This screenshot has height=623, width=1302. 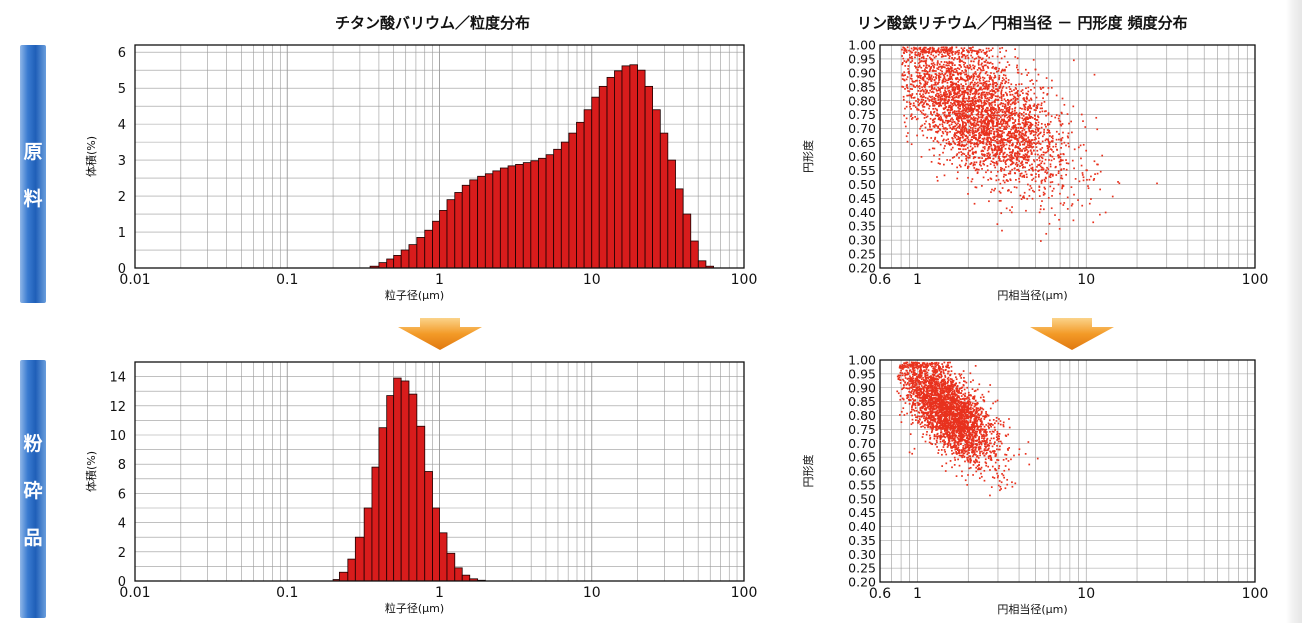 What do you see at coordinates (287, 593) in the screenshot?
I see `x-tick-label: 0.1` at bounding box center [287, 593].